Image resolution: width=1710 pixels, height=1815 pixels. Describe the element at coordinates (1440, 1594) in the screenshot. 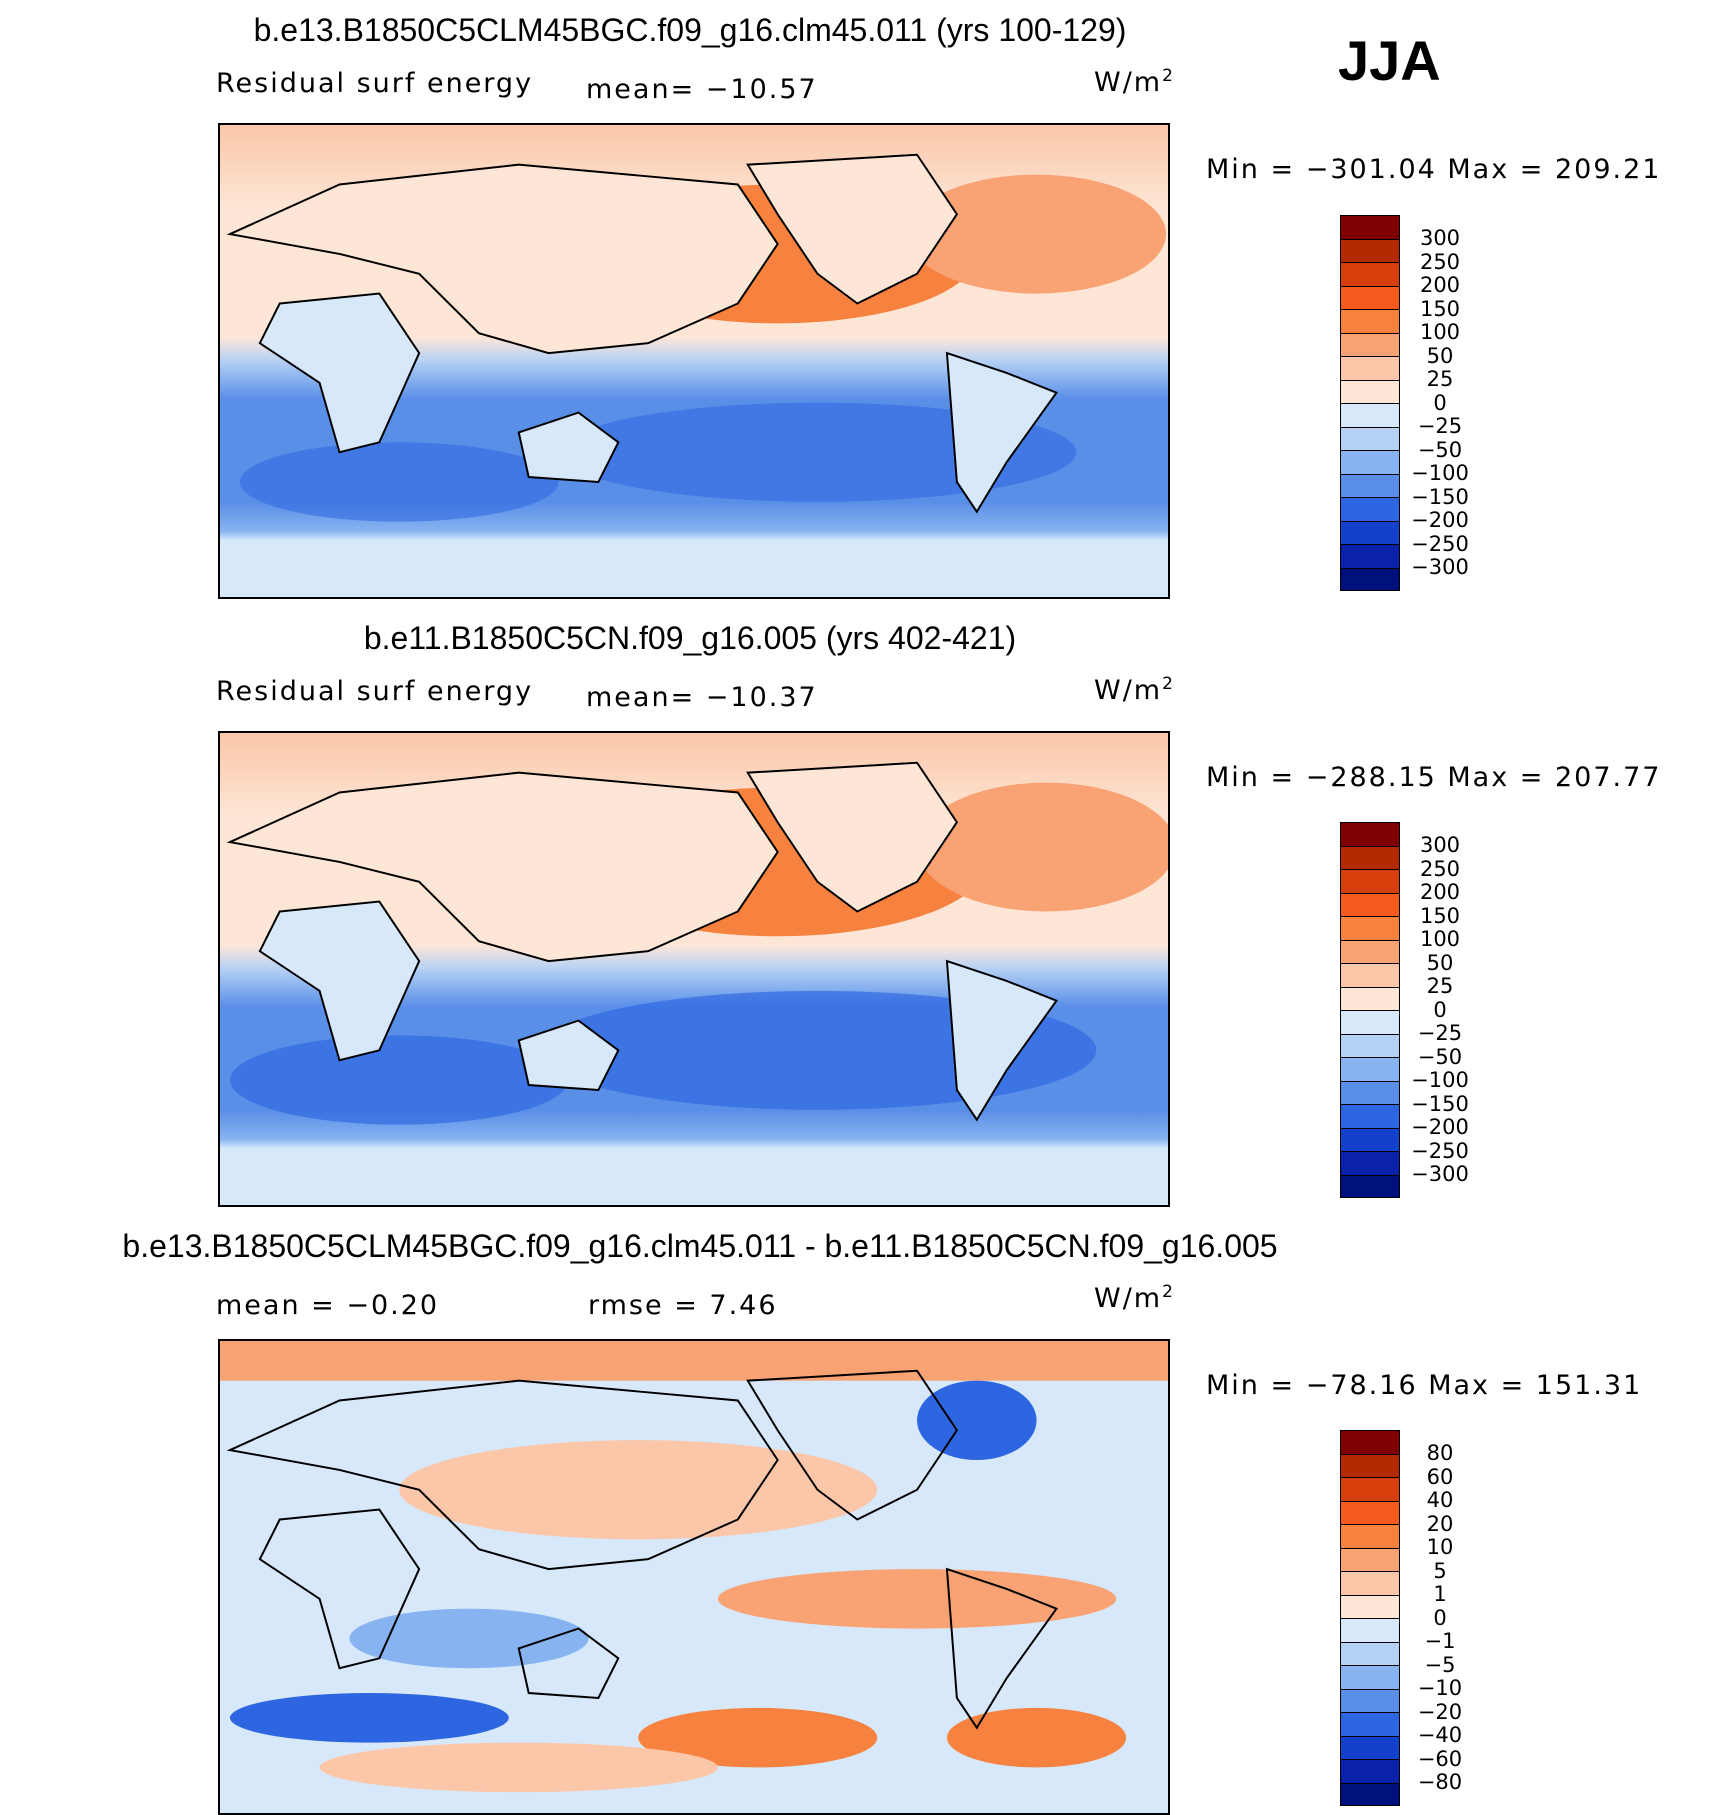

I see `colorbar-tick-label: 1` at that location.